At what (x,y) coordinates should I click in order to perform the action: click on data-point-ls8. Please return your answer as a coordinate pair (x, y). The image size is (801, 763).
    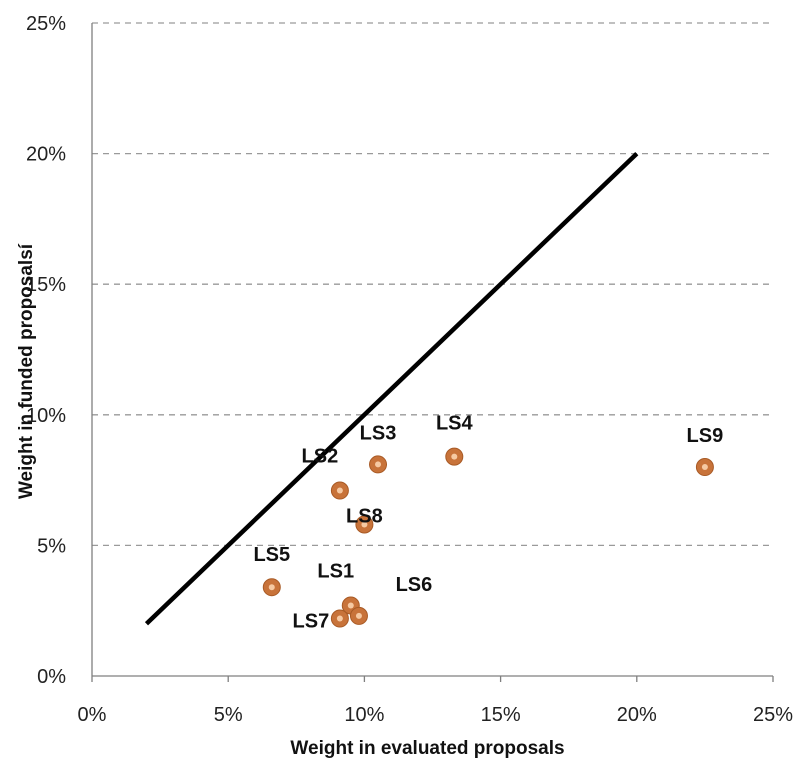
    Looking at the image, I should click on (364, 524).